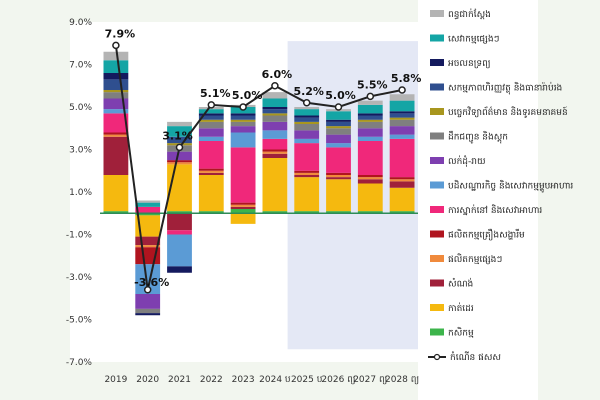 The image size is (600, 400). I want to click on legend-label: បដិសណ្ឋារកិច្ច និងសេវាកម្មម្ហូបអាហារ, so click(510, 186).